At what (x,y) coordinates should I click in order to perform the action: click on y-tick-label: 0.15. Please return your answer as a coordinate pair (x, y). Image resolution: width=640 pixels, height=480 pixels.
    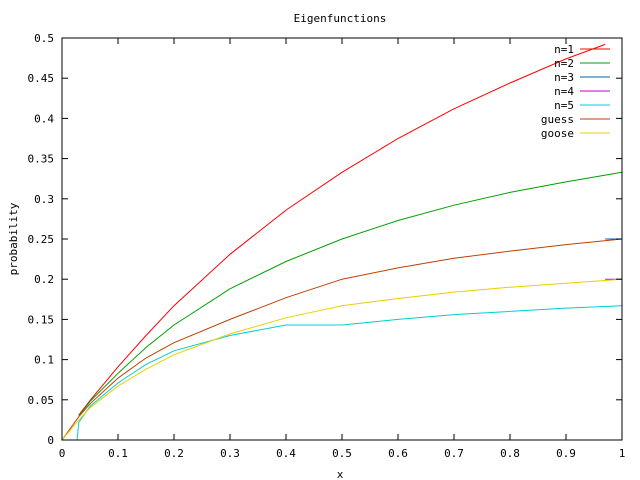
    Looking at the image, I should click on (41, 319).